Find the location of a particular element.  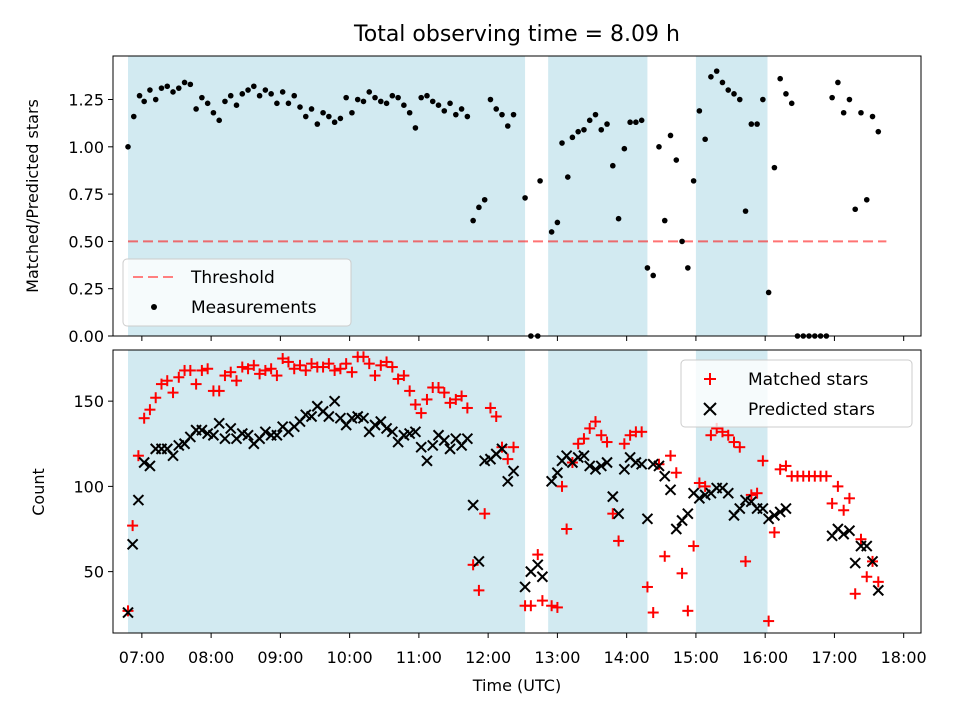

y-tick-label: 50 is located at coordinates (94, 572).